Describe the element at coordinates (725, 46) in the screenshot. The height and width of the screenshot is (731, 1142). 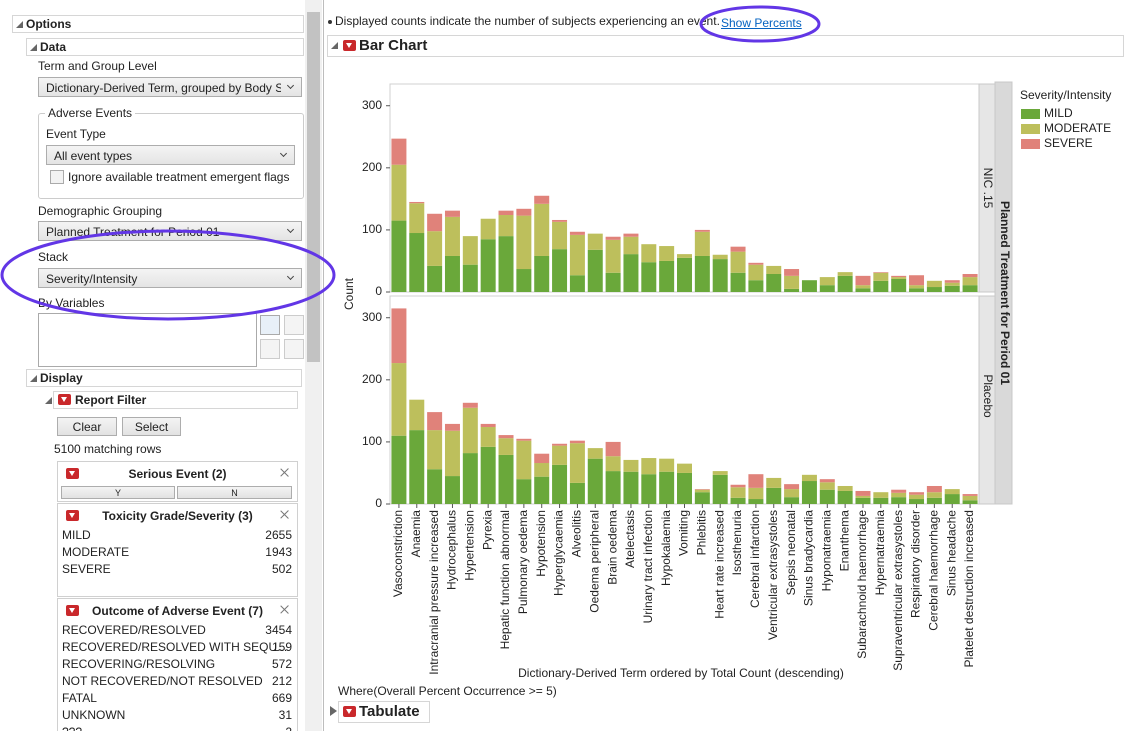
I see `bar-chart-header: Bar Chart` at that location.